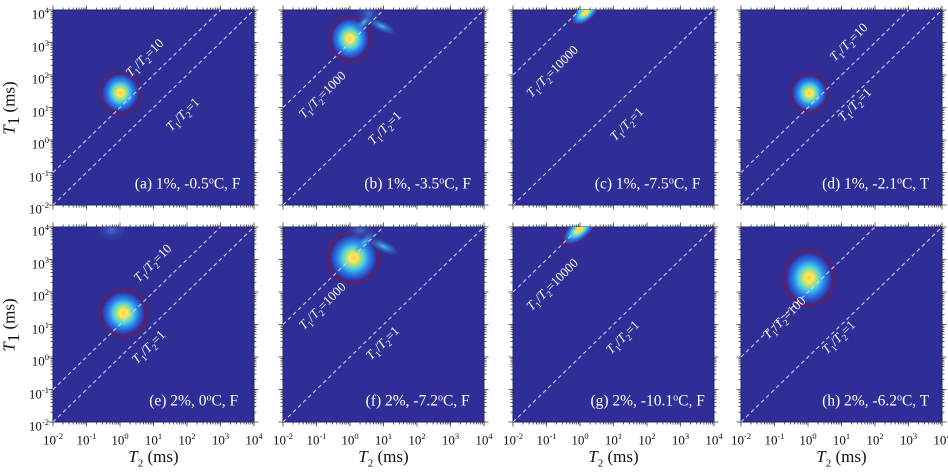  I want to click on panel-f: T1/T2=1000 T1/T2=1 (f) 2%, -7.2oC, F, so click(383, 327).